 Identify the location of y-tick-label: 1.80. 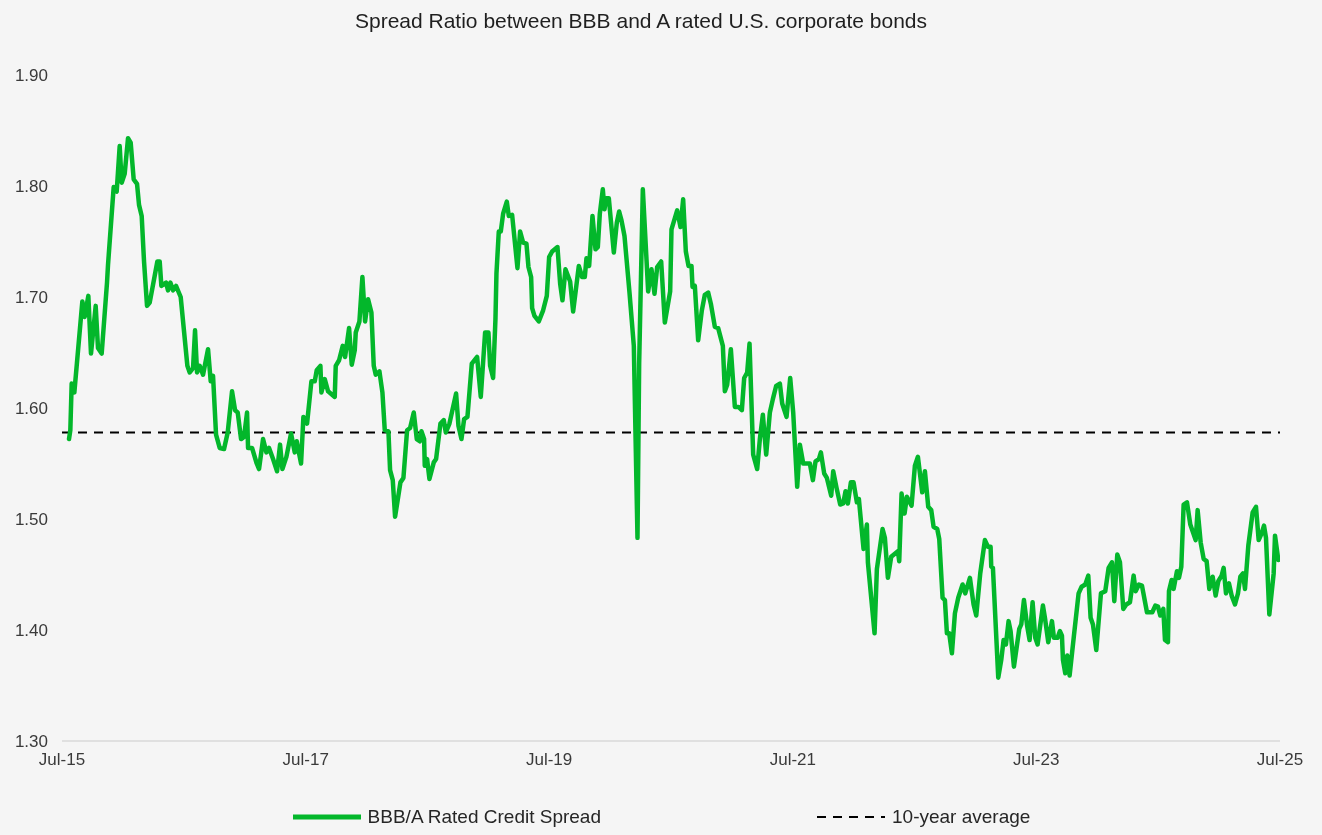
(31, 187).